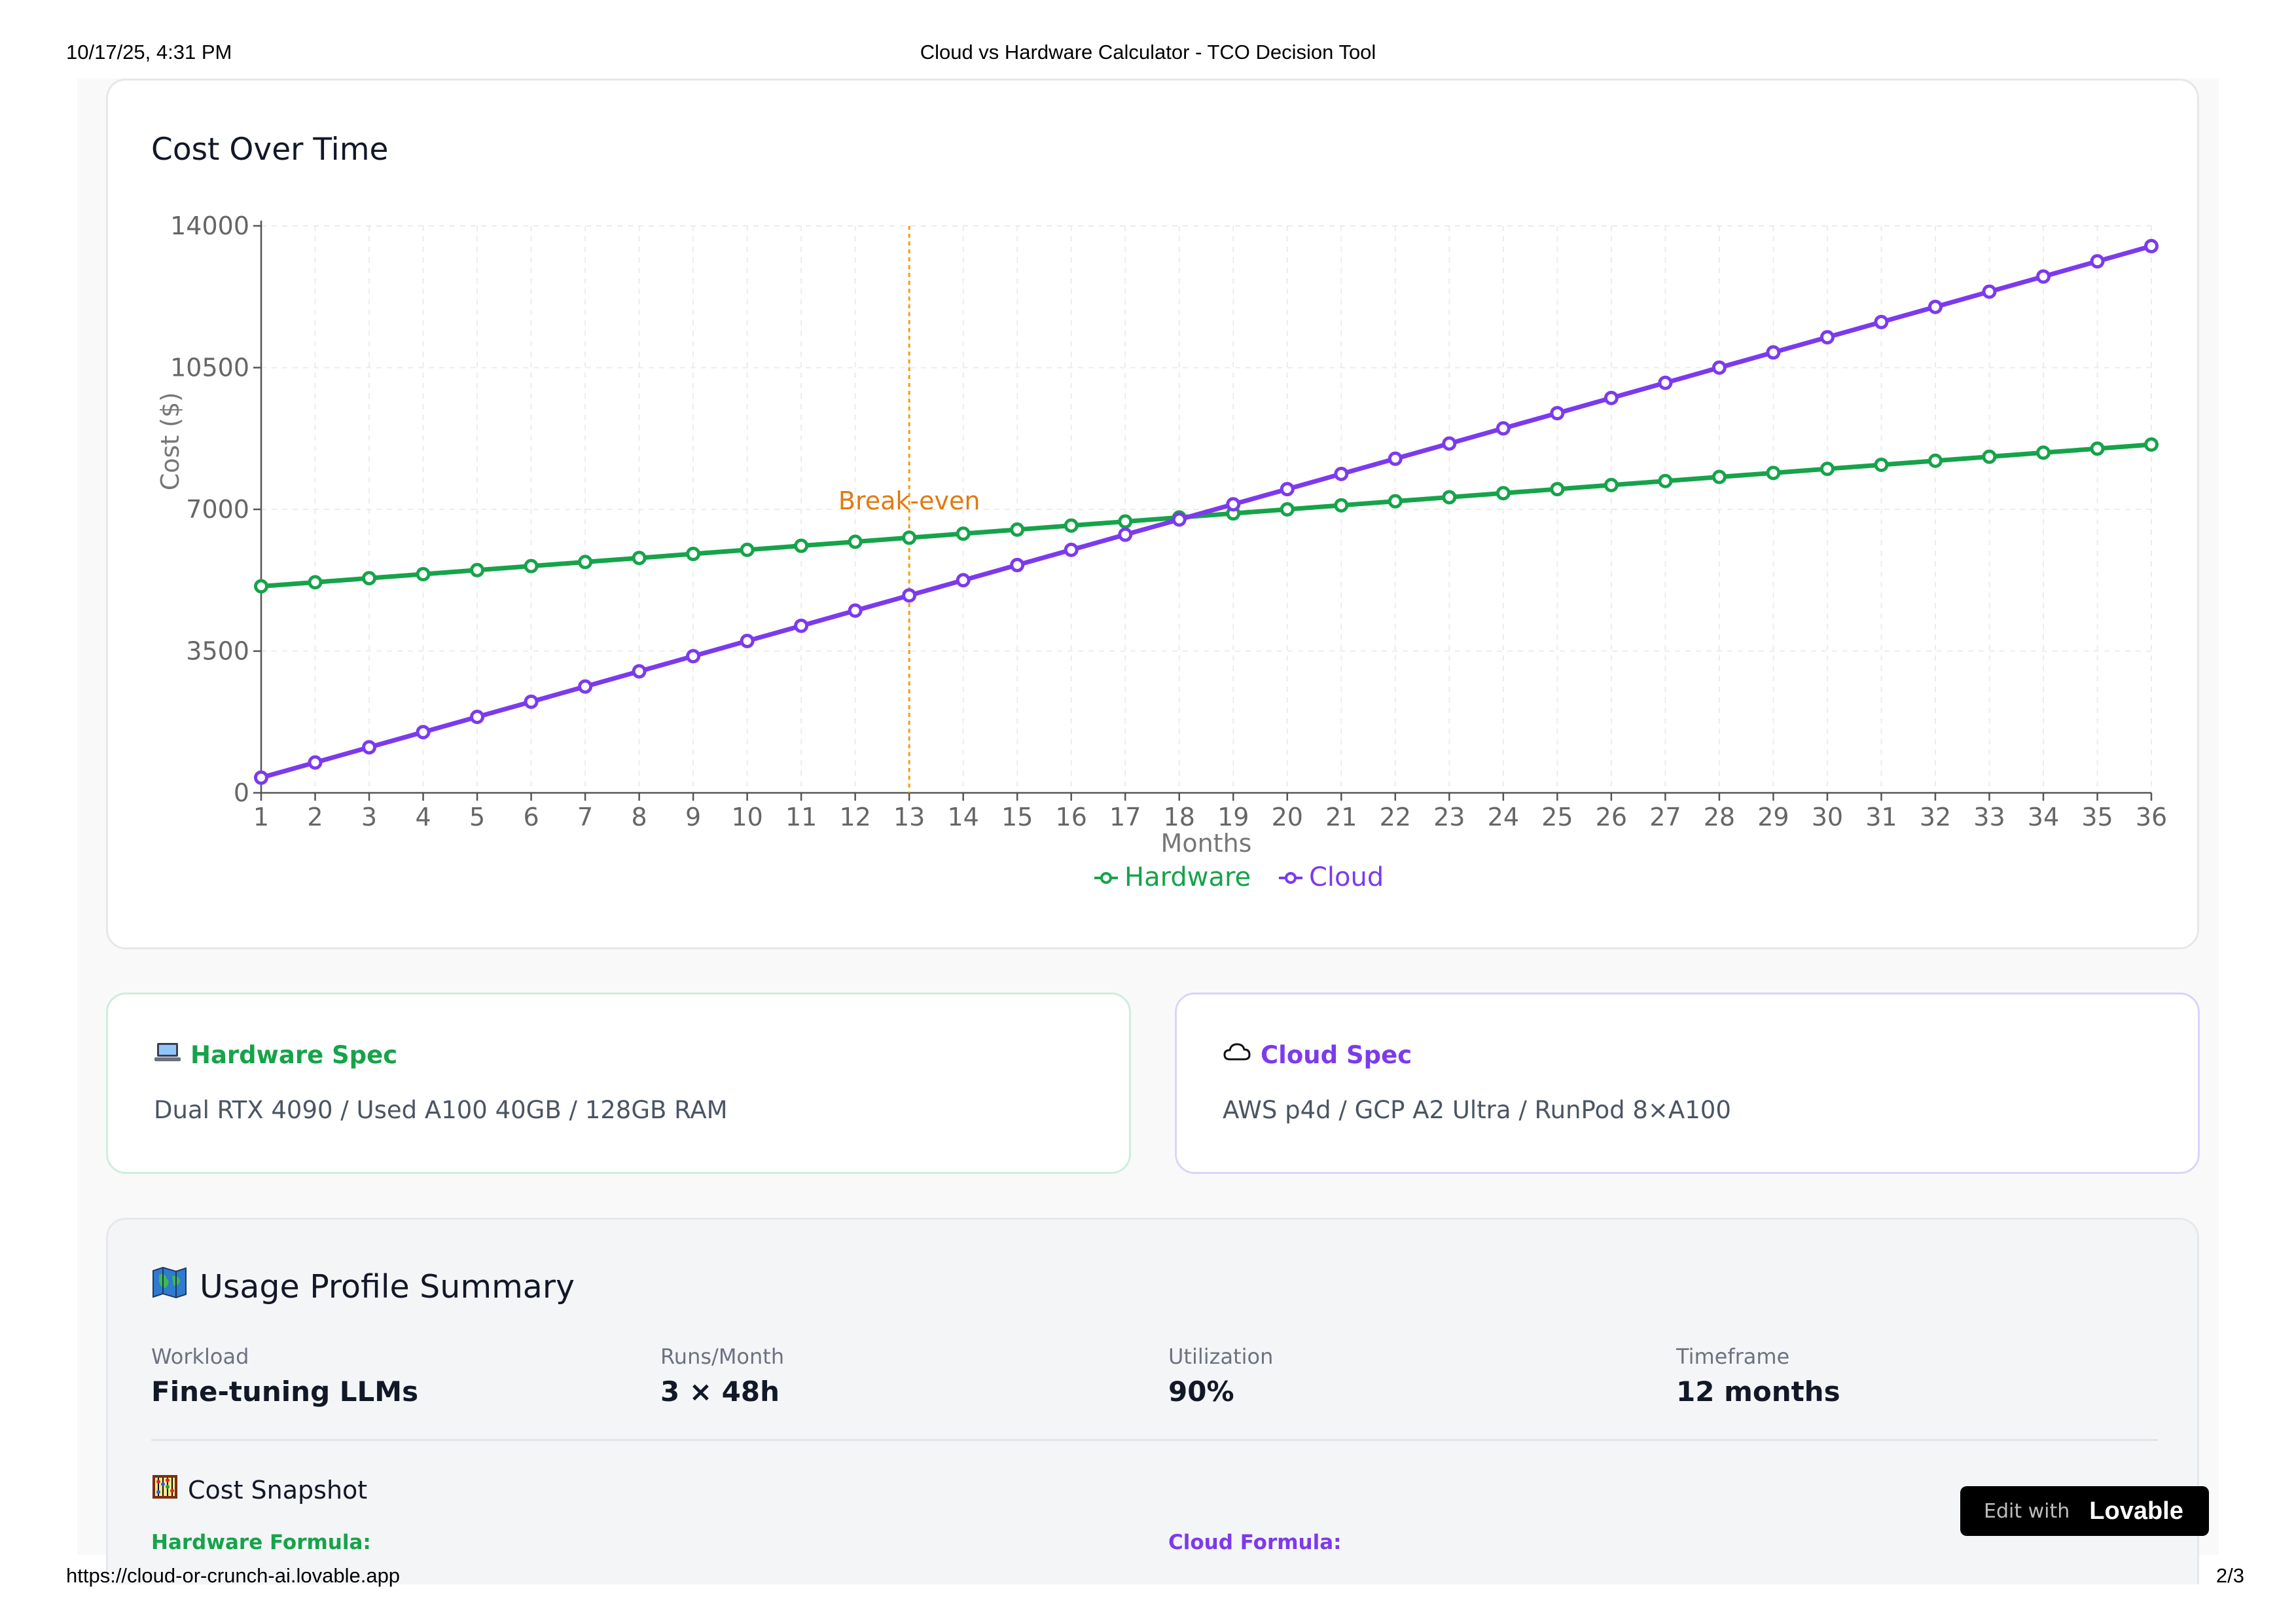 Image resolution: width=2296 pixels, height=1623 pixels. I want to click on x-tick-label: 23, so click(1449, 817).